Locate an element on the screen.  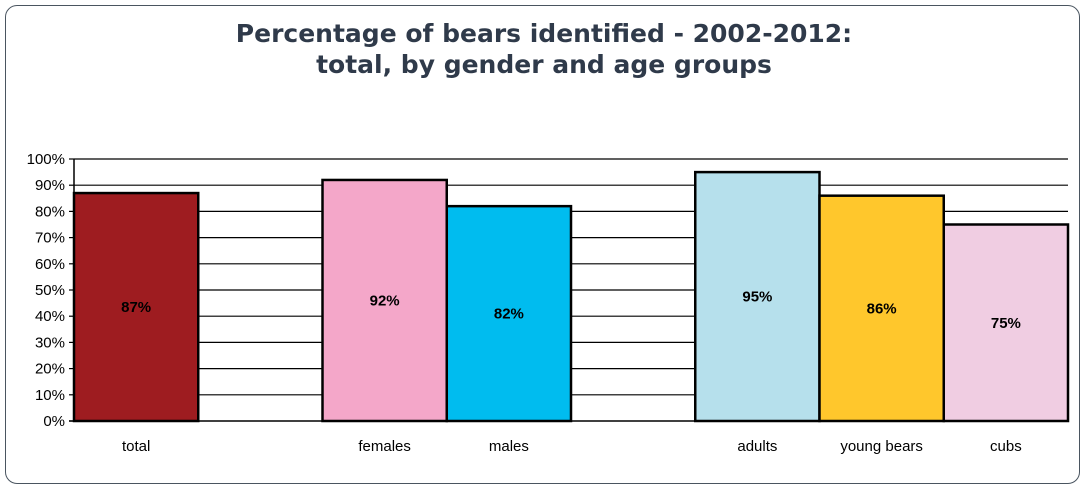
category-label: females is located at coordinates (384, 446).